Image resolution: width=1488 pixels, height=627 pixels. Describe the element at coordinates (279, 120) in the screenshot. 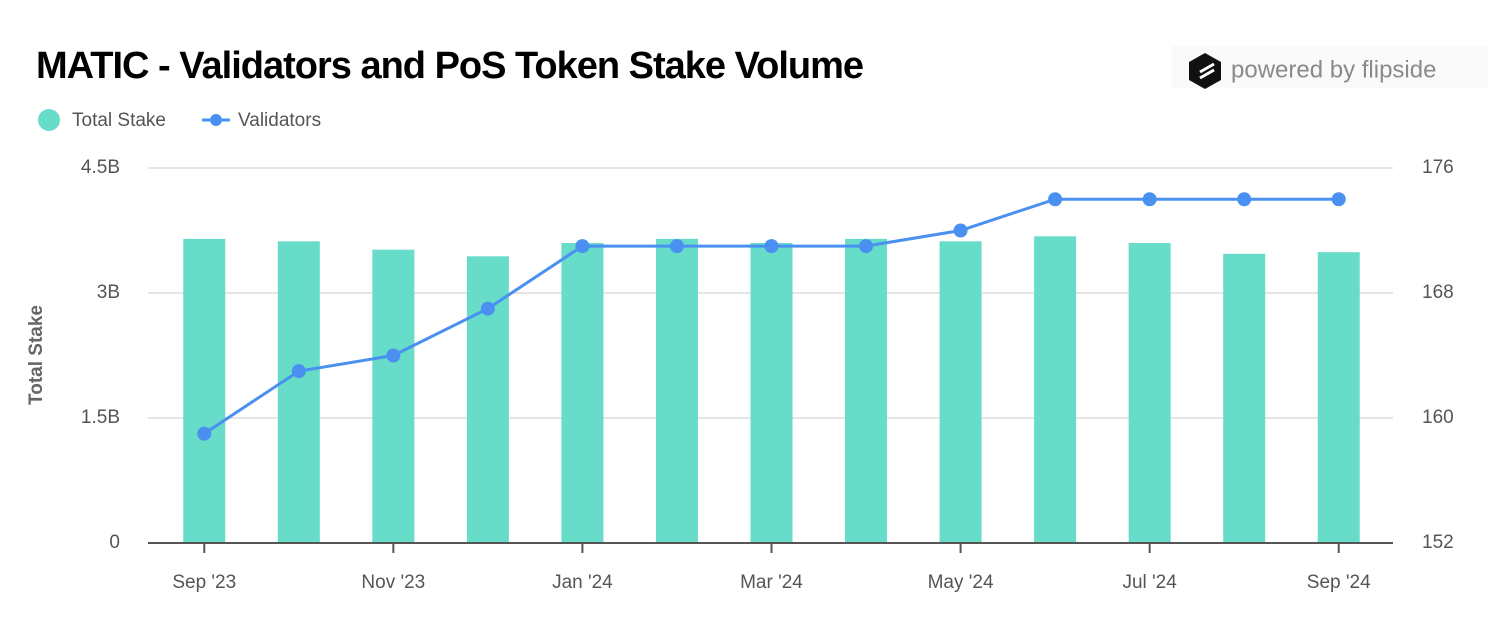

I see `legend-label: Validators` at that location.